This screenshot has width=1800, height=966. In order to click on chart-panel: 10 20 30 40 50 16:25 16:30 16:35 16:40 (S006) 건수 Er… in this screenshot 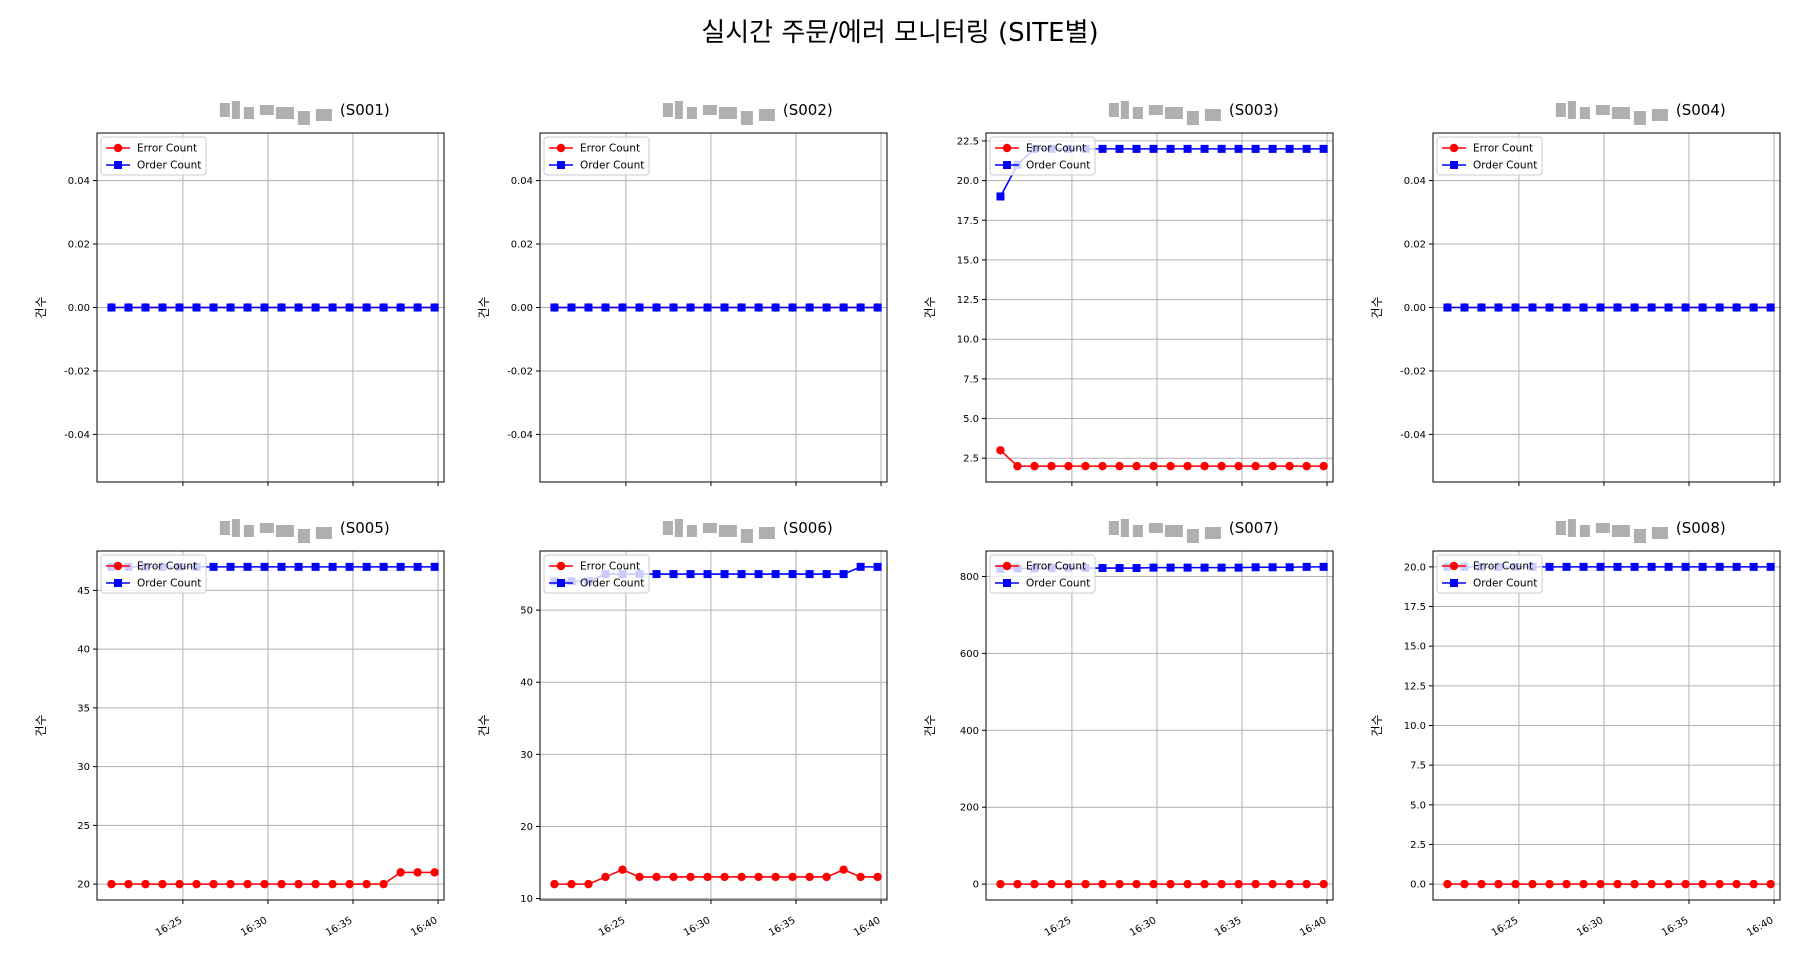, I will do `click(682, 729)`.